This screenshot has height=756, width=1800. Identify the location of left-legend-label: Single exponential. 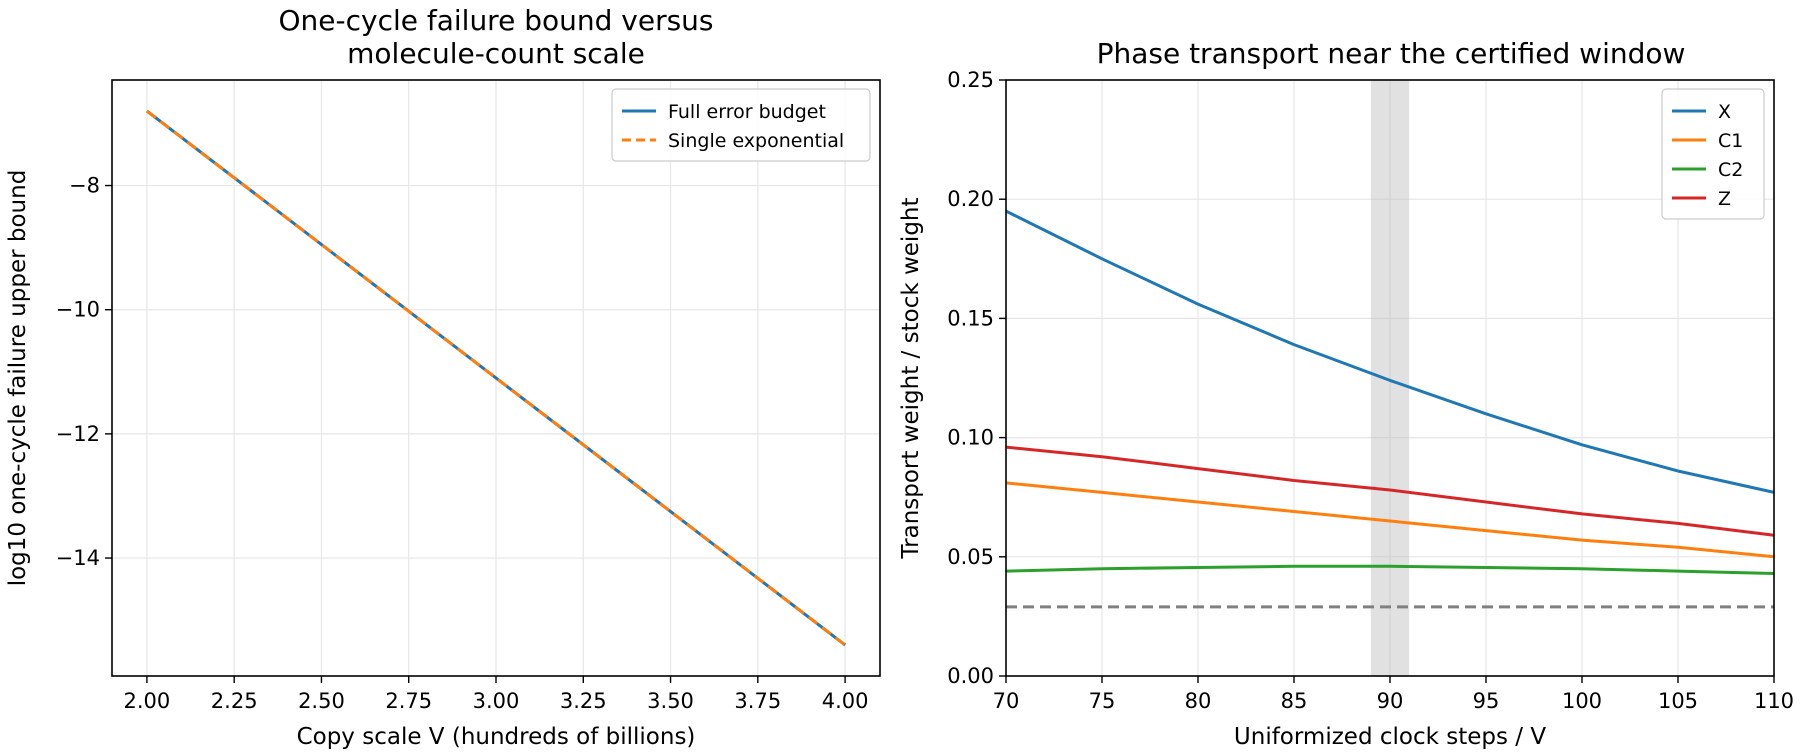
(756, 141).